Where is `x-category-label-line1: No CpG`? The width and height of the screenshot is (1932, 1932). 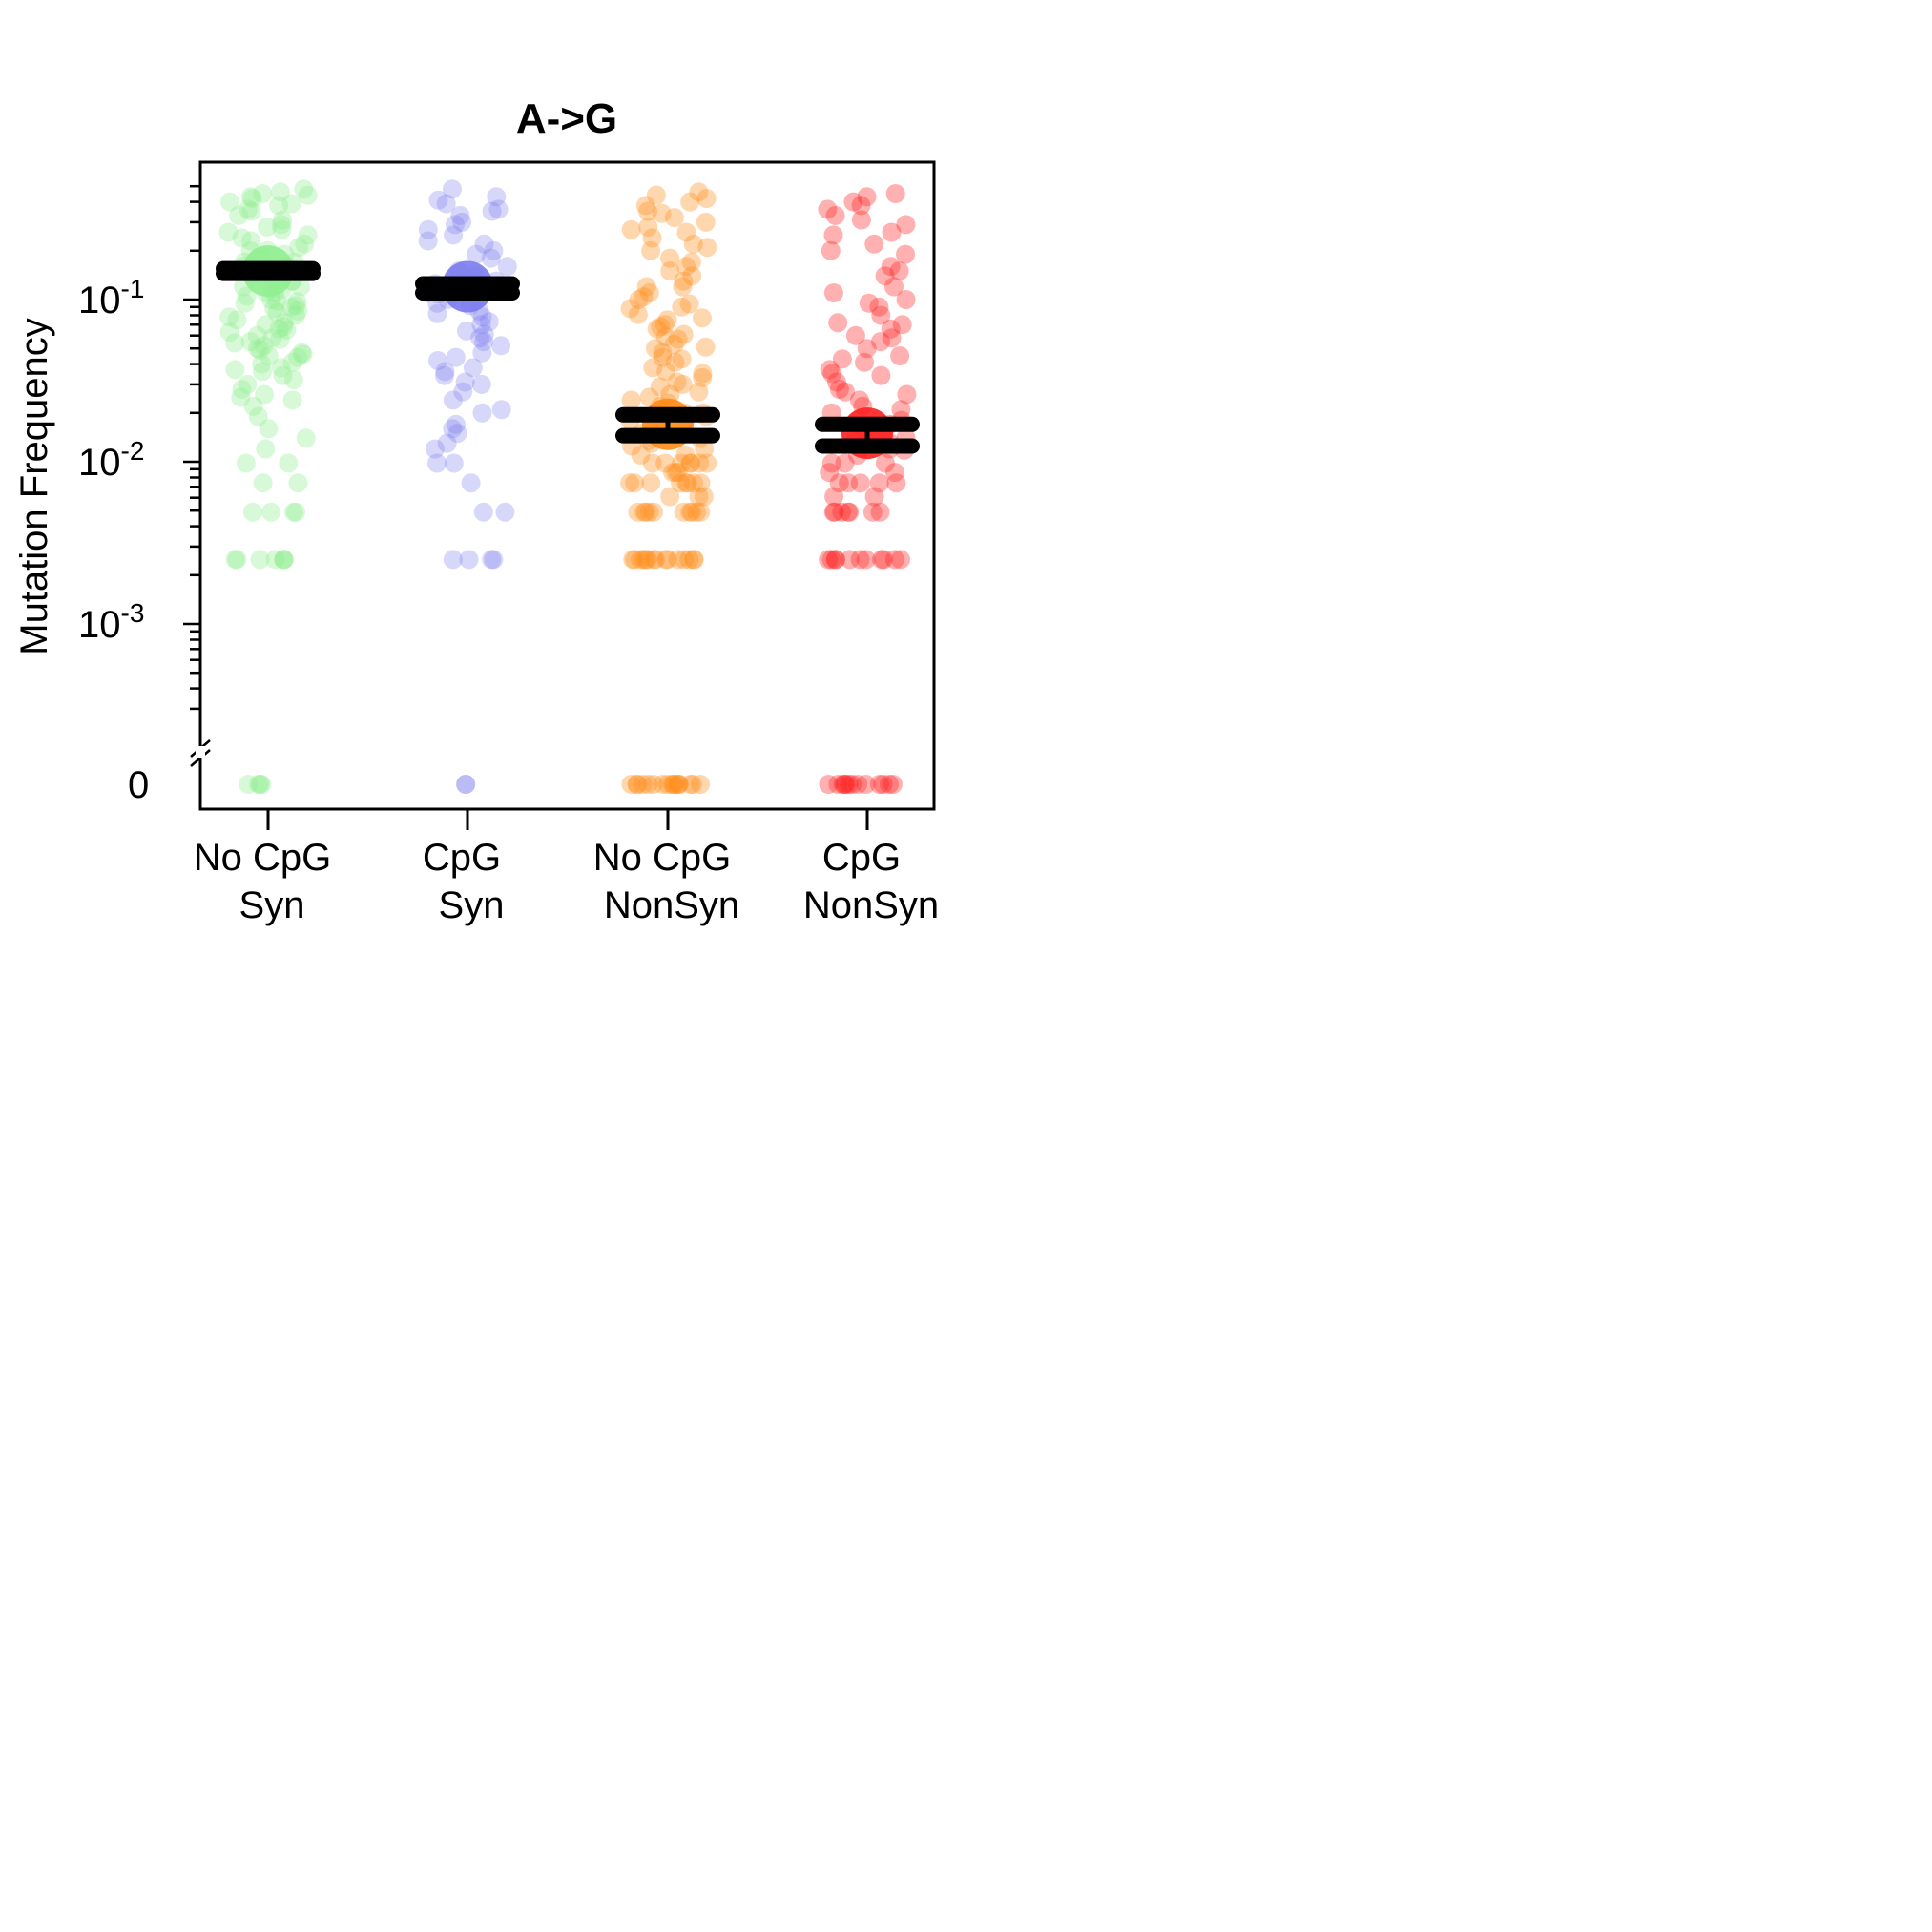 x-category-label-line1: No CpG is located at coordinates (263, 858).